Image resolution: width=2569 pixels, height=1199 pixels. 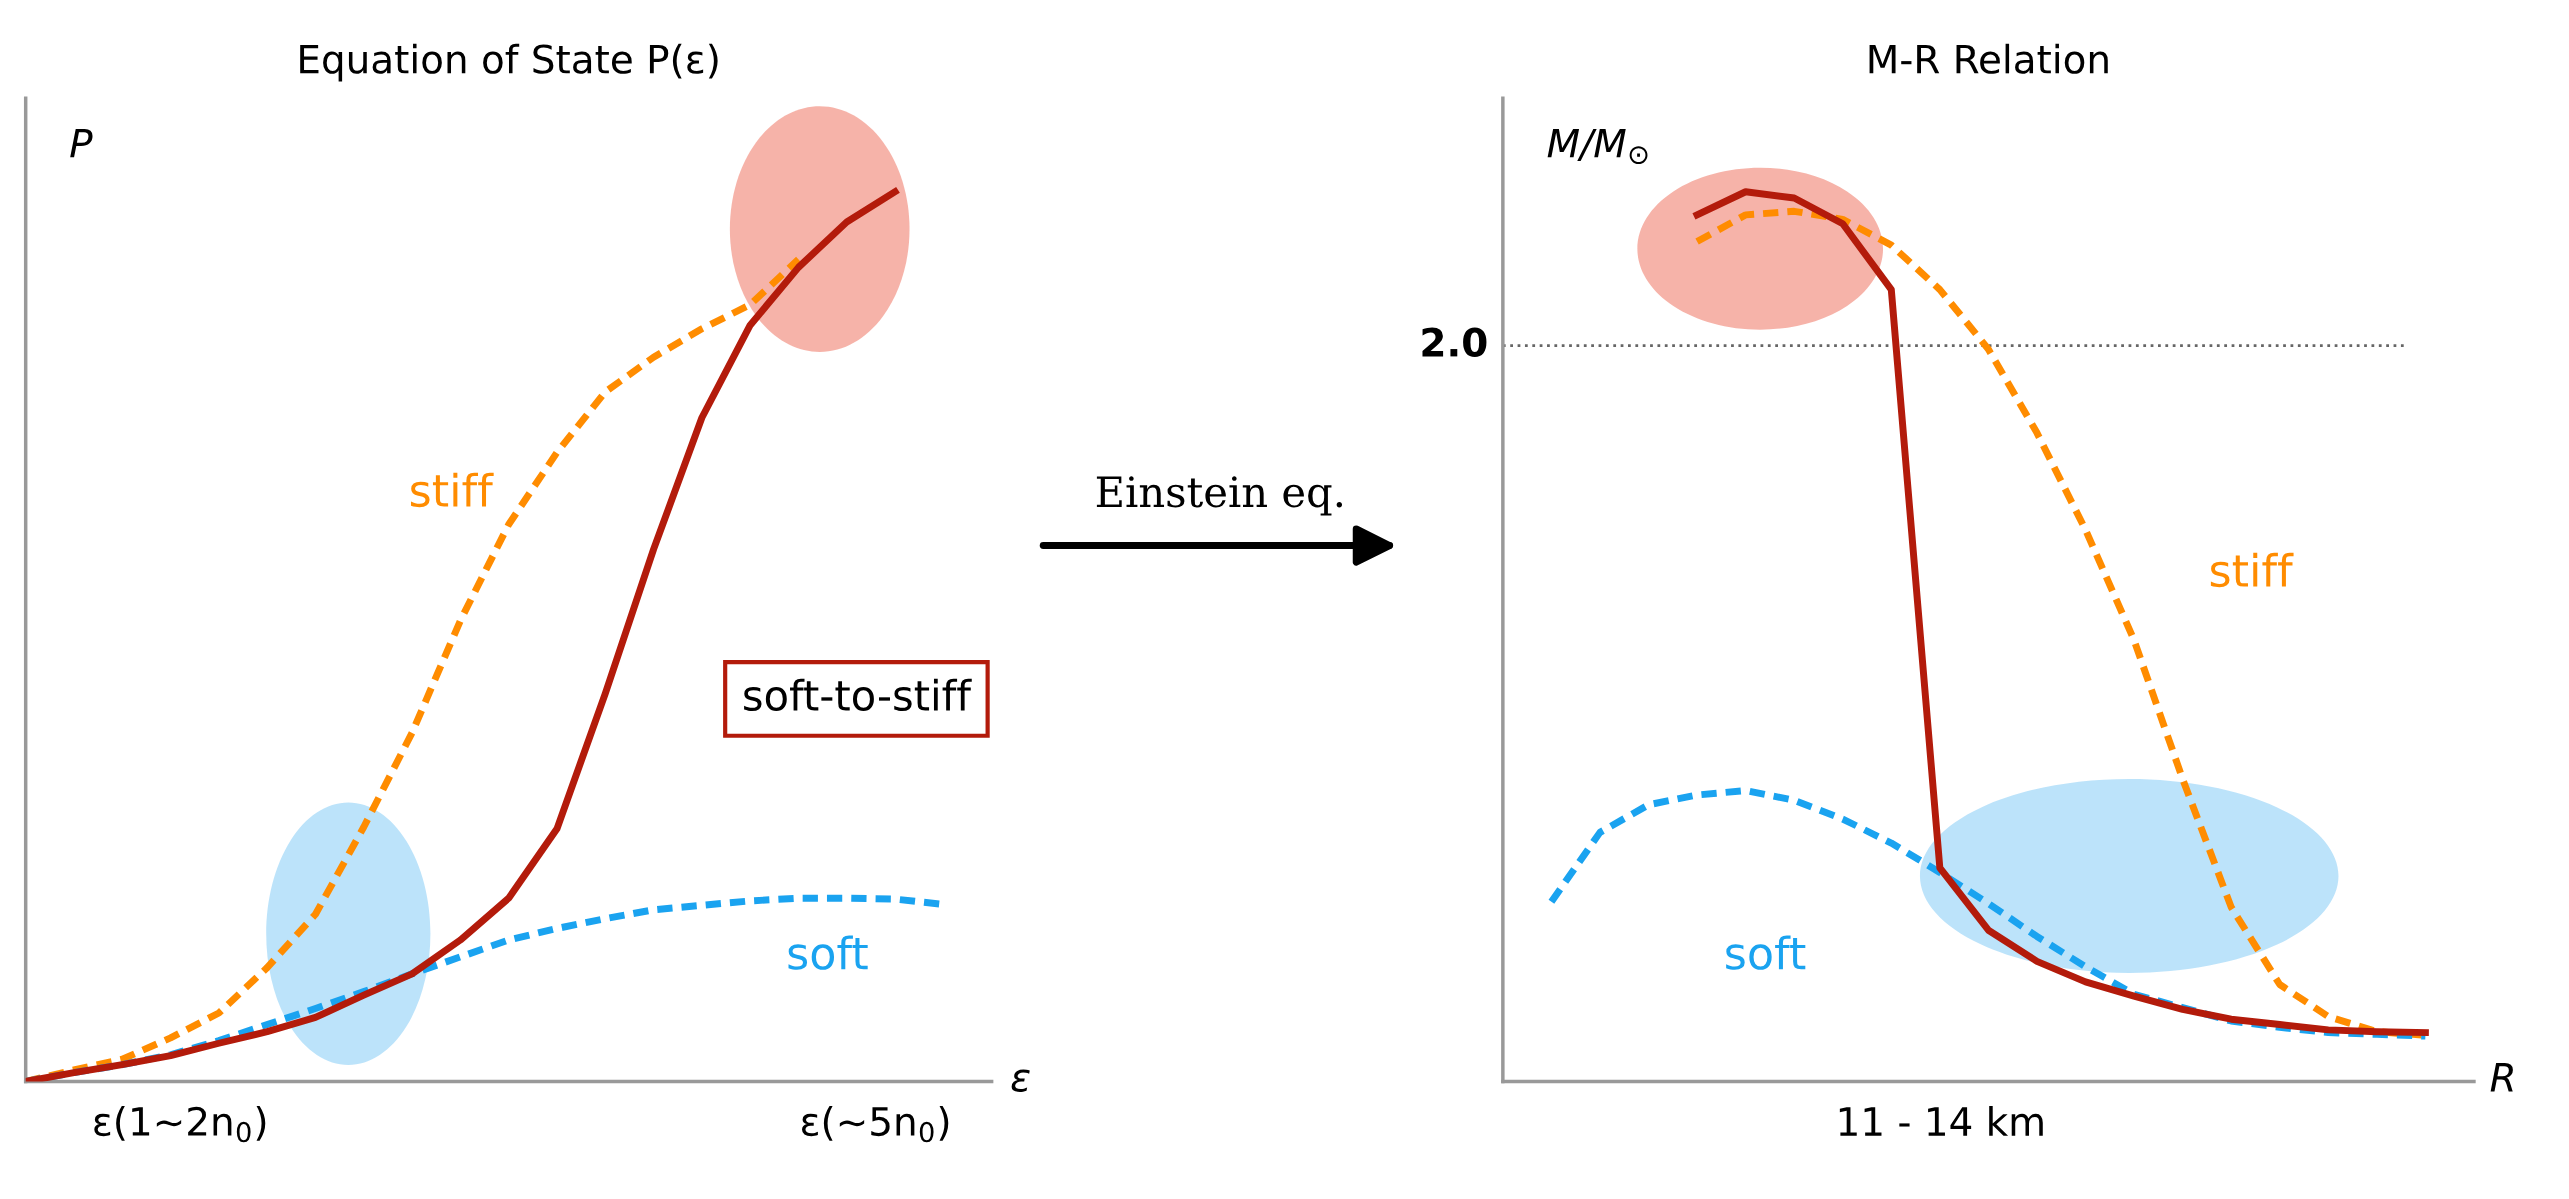 I want to click on text: ε(~5n$_{0}$), so click(x=875, y=1124).